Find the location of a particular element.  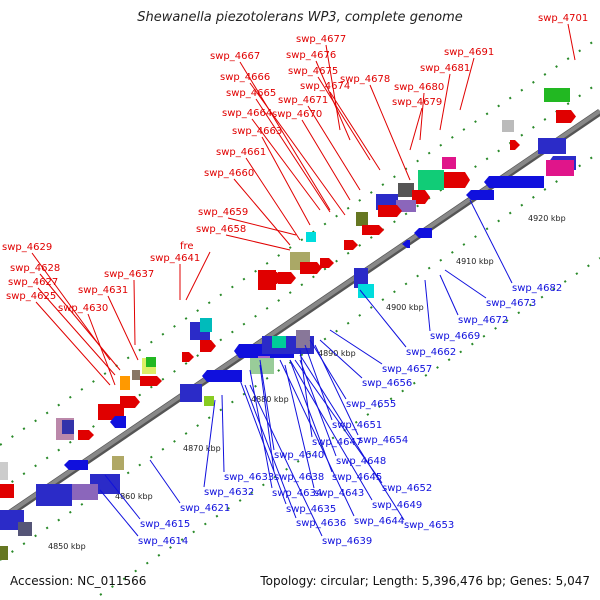

gene-label-forward: swp_4691 is located at coordinates (469, 52).